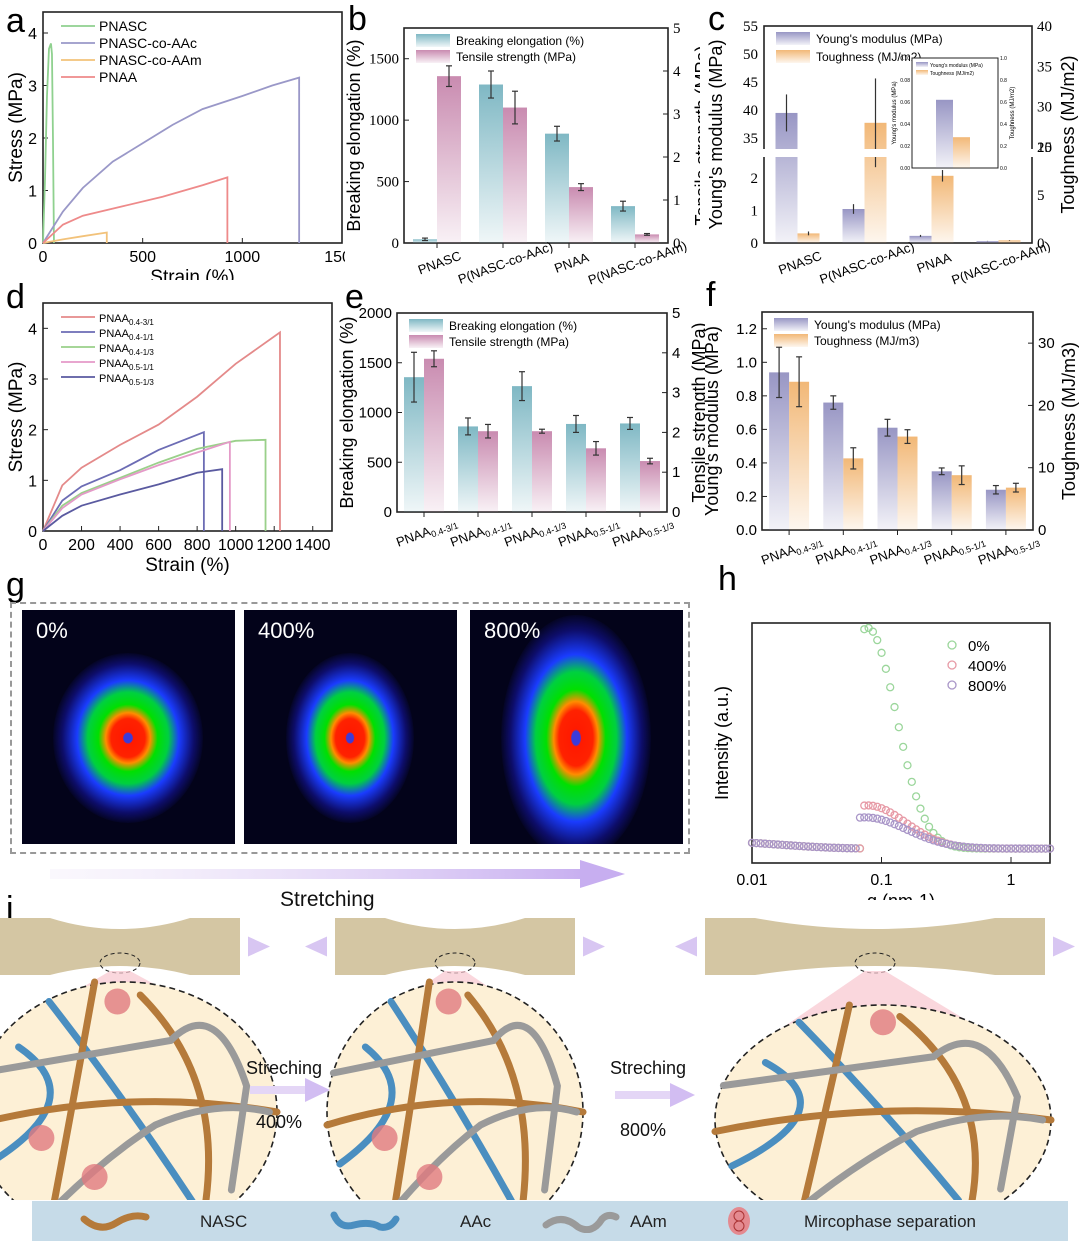 This screenshot has width=1080, height=1242. Describe the element at coordinates (866, 341) in the screenshot. I see `legend-label: Toughness (MJ/m3)` at that location.